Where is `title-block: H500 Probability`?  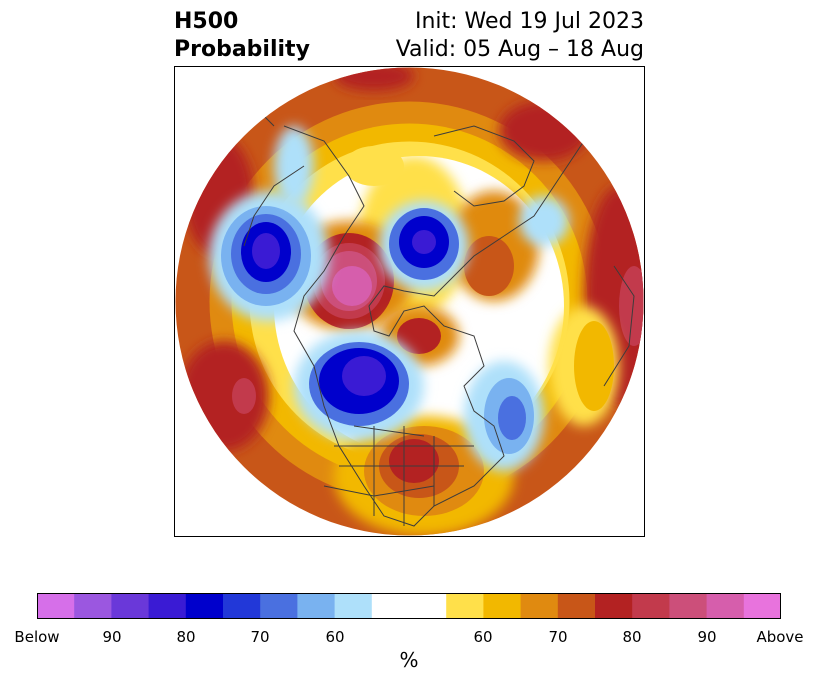 title-block: H500 Probability is located at coordinates (242, 36).